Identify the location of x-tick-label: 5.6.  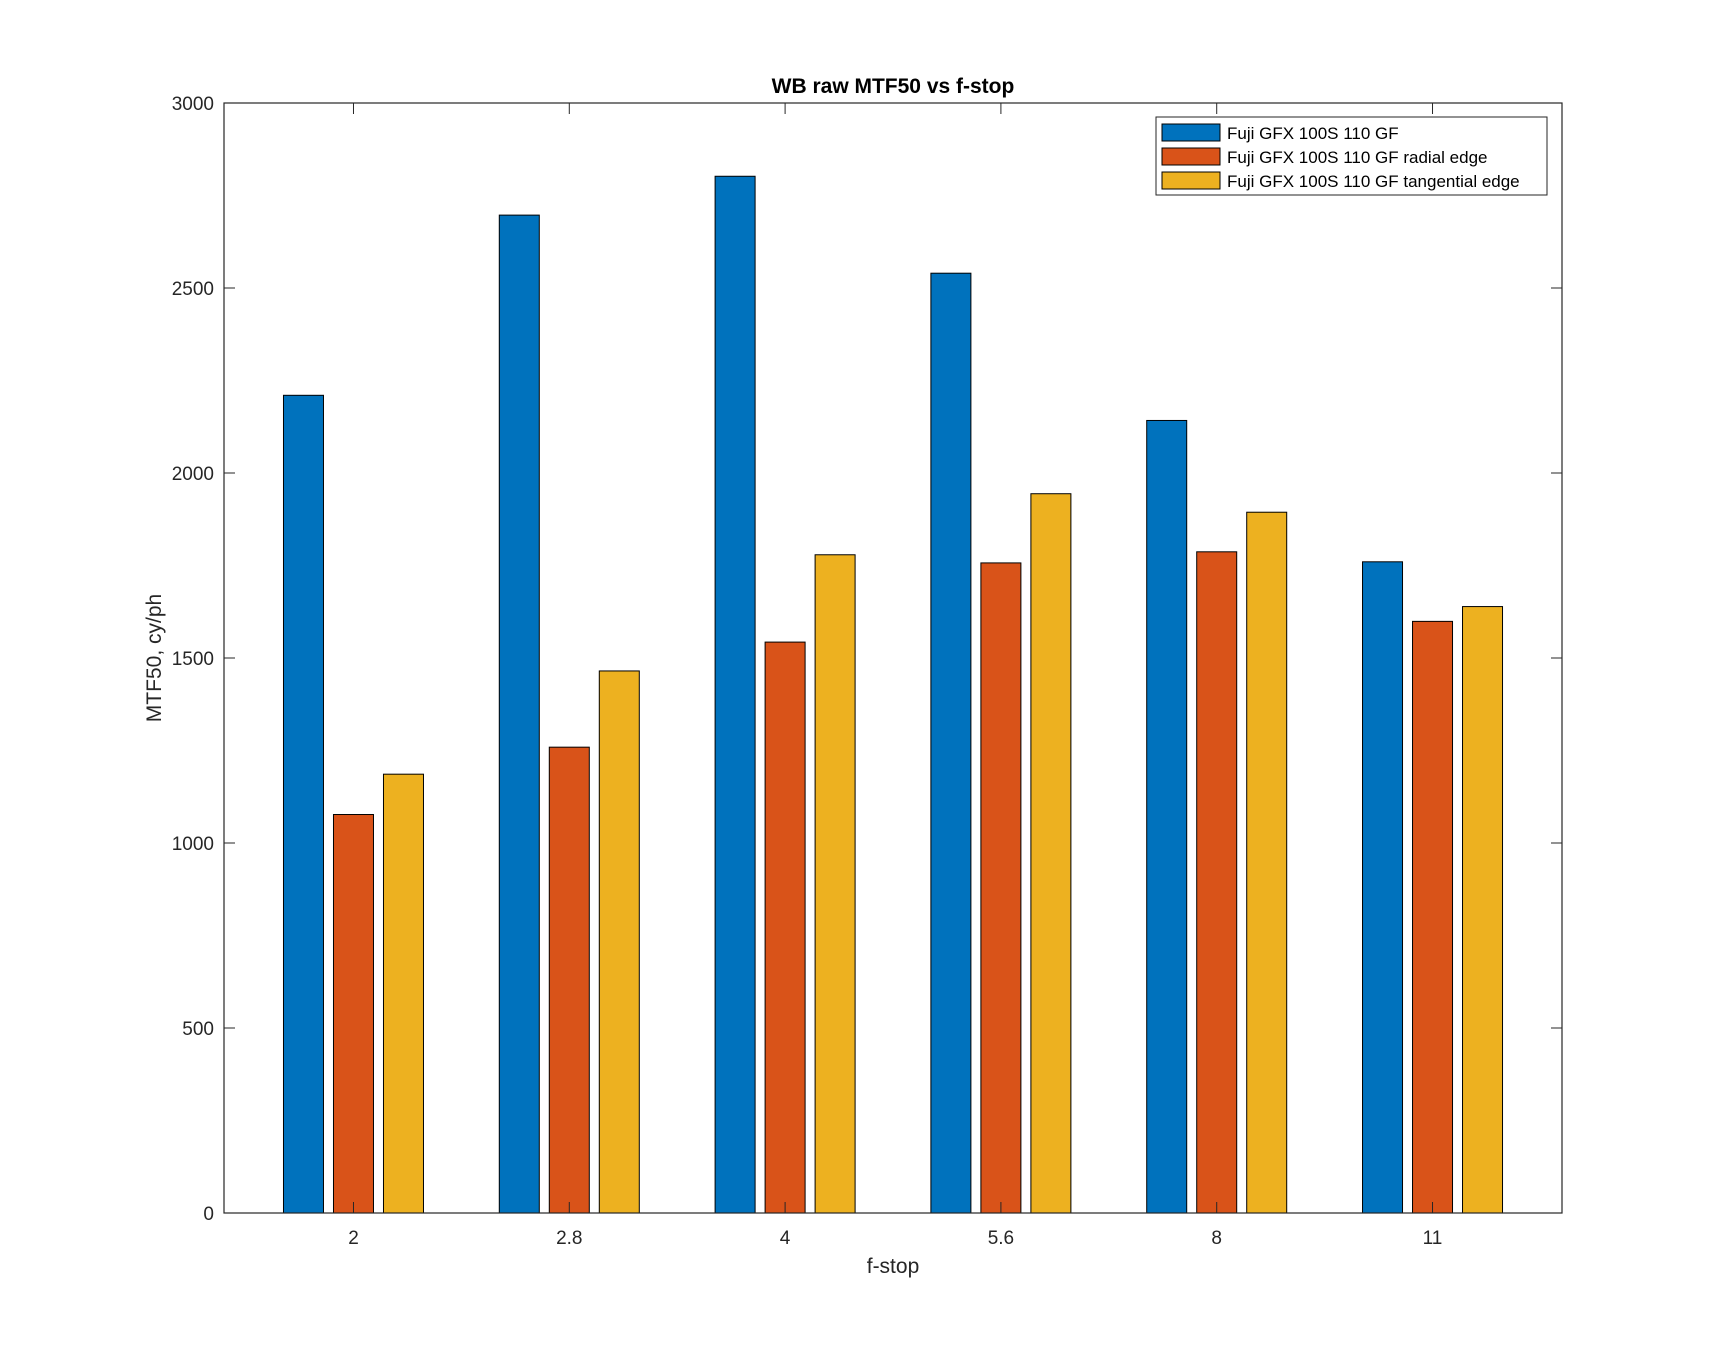
(1001, 1238).